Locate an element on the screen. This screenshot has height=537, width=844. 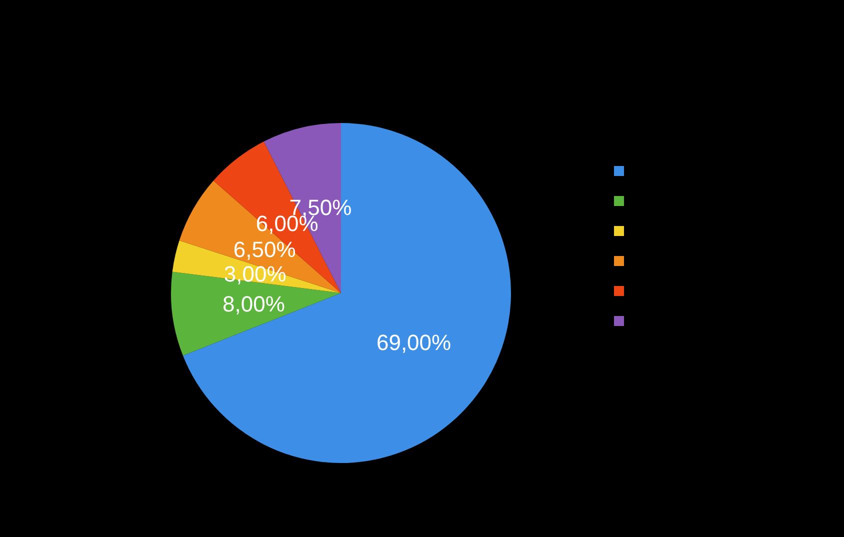
data-label: 6,50% is located at coordinates (264, 249).